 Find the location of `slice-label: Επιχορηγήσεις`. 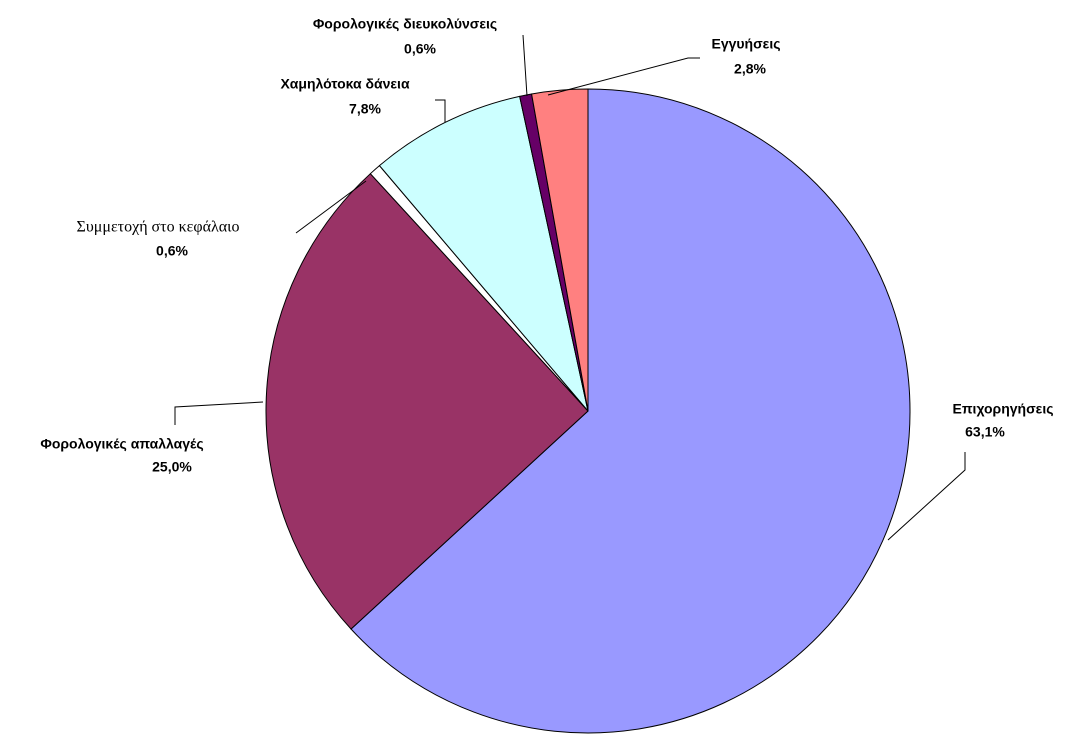

slice-label: Επιχορηγήσεις is located at coordinates (1003, 409).